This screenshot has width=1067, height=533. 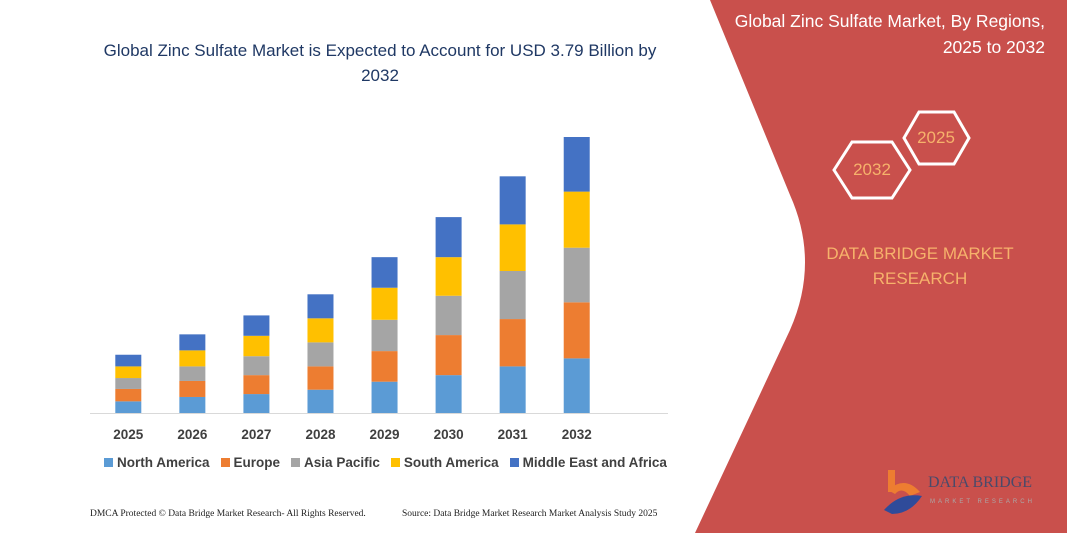 I want to click on hex-label-2032: 2032, so click(x=872, y=169).